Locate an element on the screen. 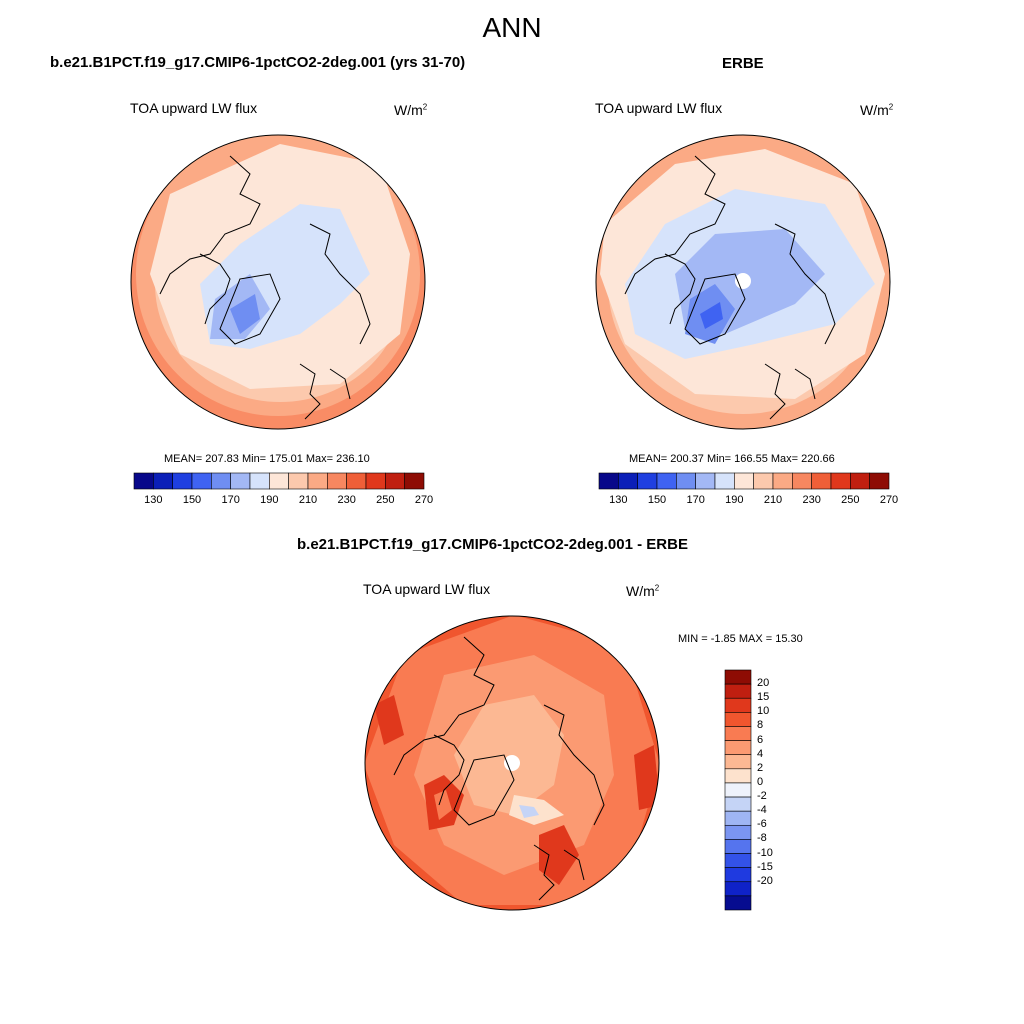 The width and height of the screenshot is (1024, 1024). panel-1-colorbar is located at coordinates (279, 481).